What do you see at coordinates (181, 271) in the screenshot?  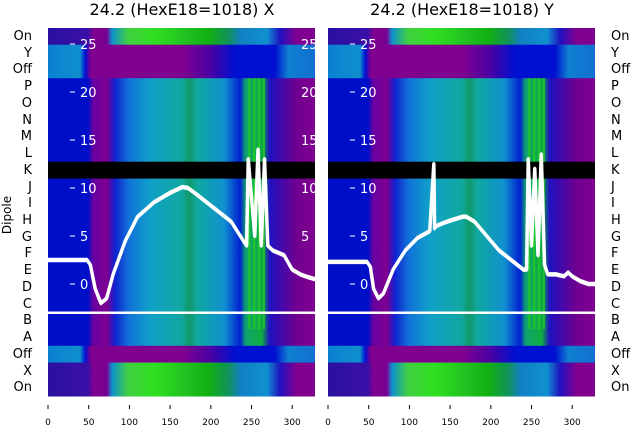 I see `heatmap-row-e` at bounding box center [181, 271].